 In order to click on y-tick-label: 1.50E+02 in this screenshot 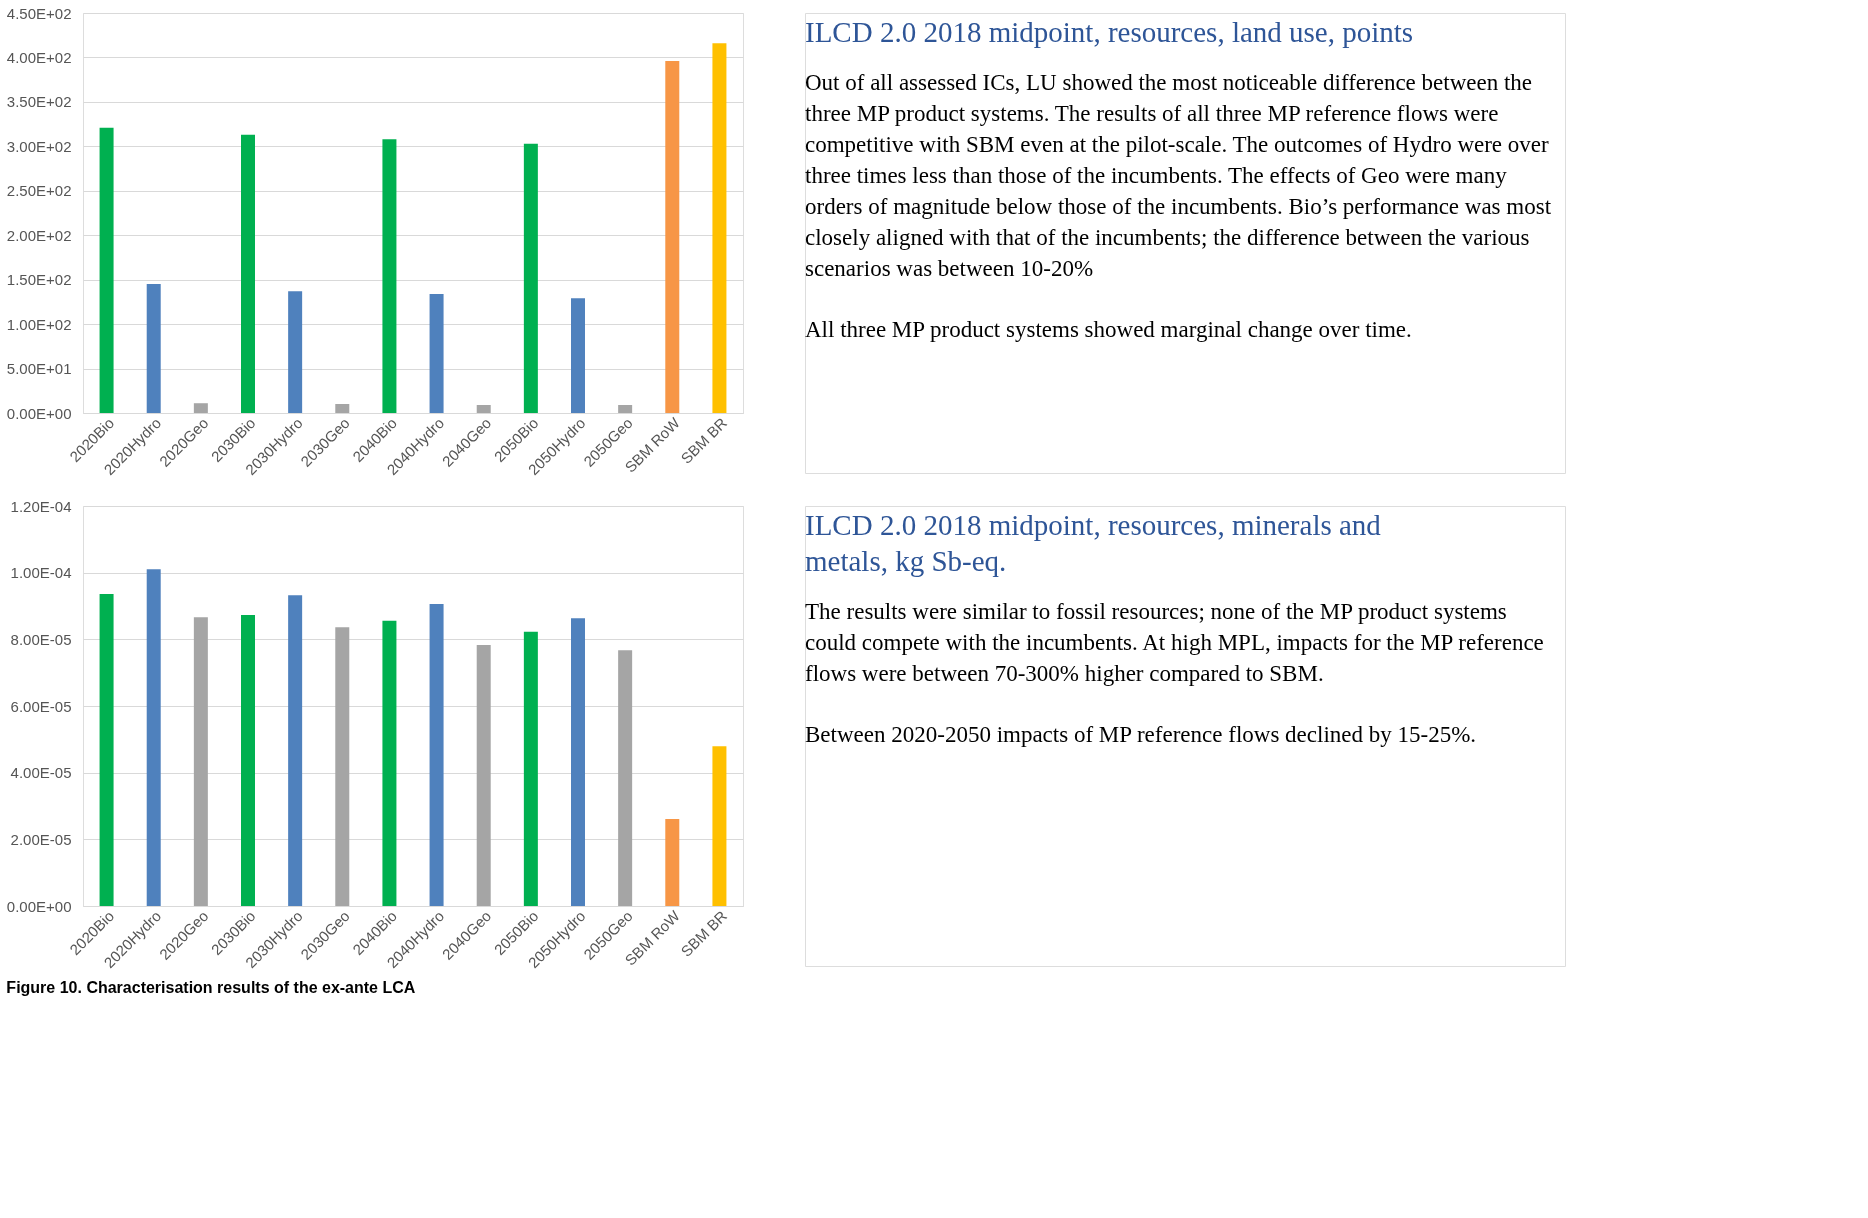, I will do `click(39, 280)`.